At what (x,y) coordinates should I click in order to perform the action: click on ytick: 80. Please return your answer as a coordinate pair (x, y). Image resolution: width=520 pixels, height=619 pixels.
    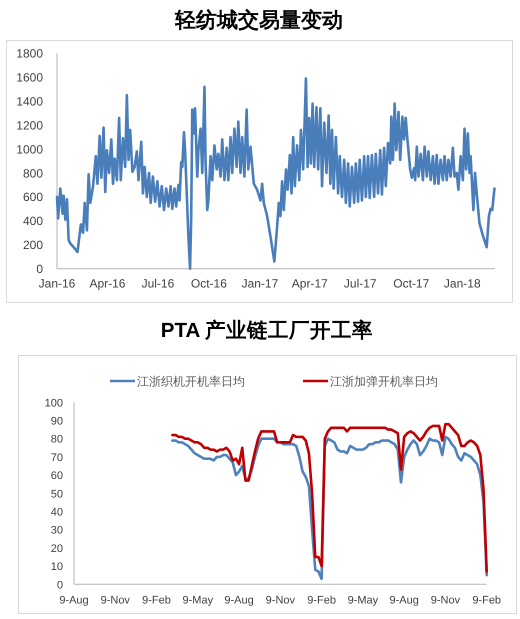
    Looking at the image, I should click on (56, 440).